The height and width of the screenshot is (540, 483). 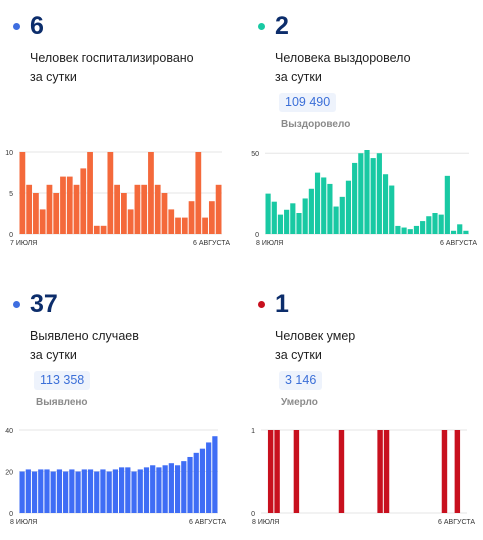 What do you see at coordinates (282, 304) in the screenshot?
I see `daily-number: 1` at bounding box center [282, 304].